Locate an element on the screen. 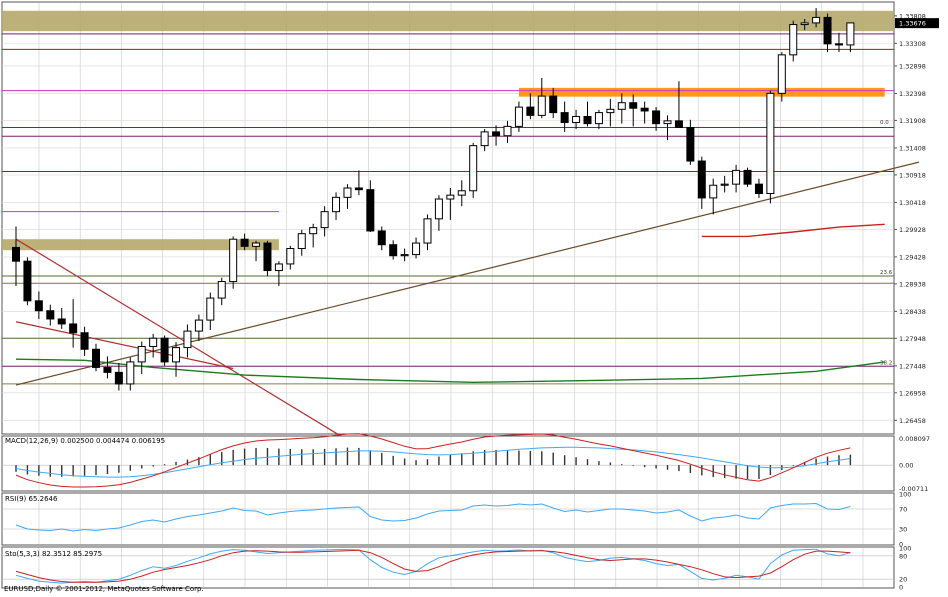  price-axis-label: 1.31908 is located at coordinates (912, 121).